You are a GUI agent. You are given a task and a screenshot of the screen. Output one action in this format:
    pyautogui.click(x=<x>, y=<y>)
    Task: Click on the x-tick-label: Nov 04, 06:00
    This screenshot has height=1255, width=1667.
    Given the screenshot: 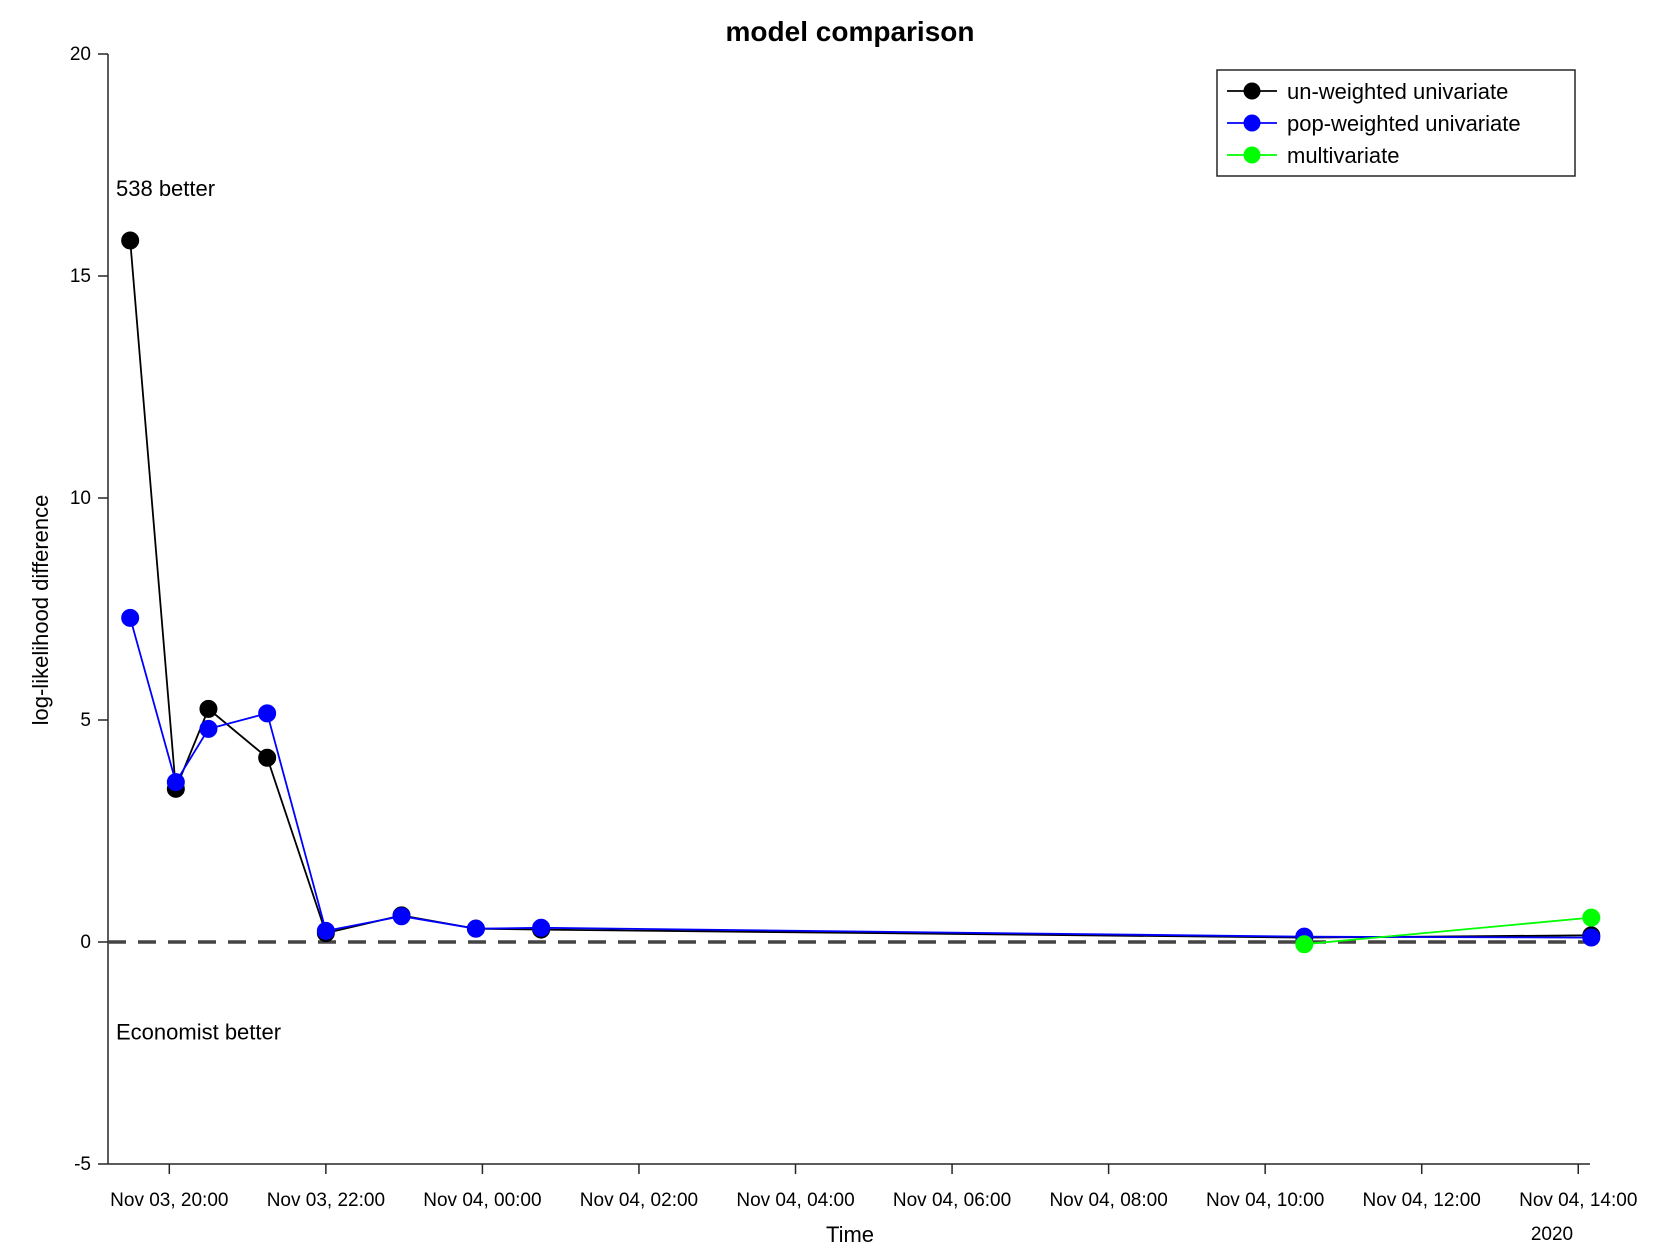 What is the action you would take?
    pyautogui.click(x=952, y=1200)
    